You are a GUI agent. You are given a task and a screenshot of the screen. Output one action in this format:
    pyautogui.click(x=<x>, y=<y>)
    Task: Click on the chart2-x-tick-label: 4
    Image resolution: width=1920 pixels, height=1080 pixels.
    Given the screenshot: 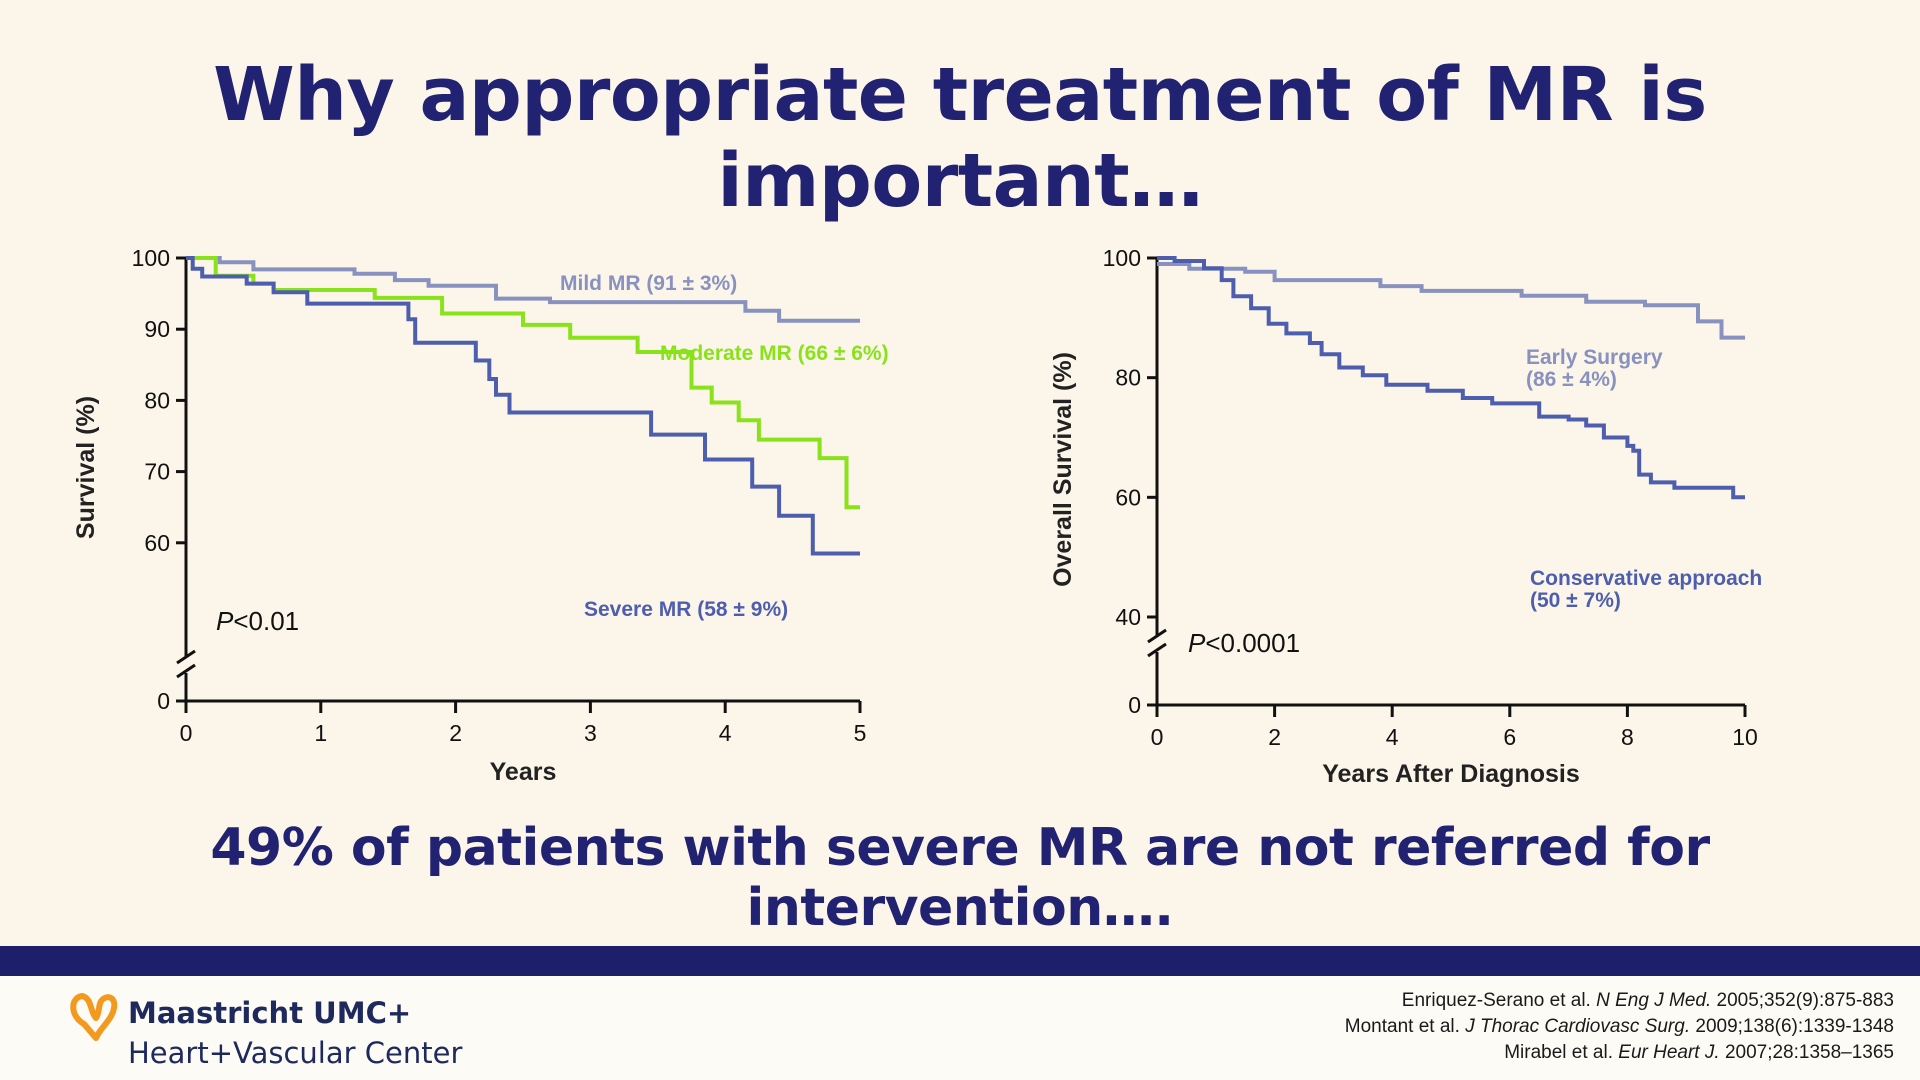 What is the action you would take?
    pyautogui.click(x=1392, y=737)
    